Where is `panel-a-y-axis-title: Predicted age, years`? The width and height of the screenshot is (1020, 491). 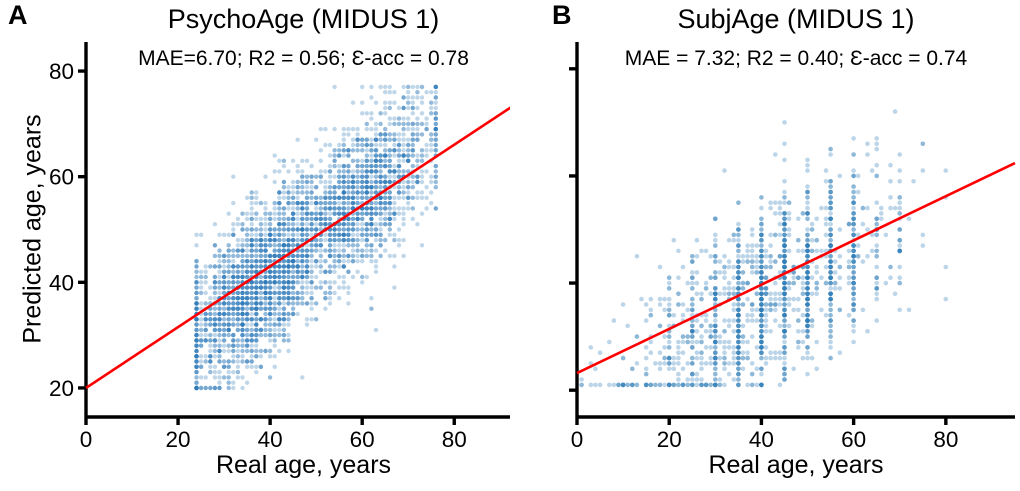 panel-a-y-axis-title: Predicted age, years is located at coordinates (32, 229).